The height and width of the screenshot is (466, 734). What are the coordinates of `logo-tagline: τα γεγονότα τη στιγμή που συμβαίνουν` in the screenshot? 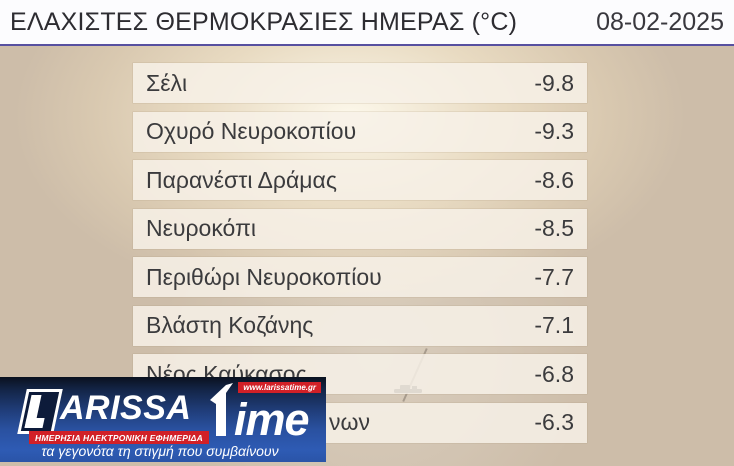 It's located at (160, 451).